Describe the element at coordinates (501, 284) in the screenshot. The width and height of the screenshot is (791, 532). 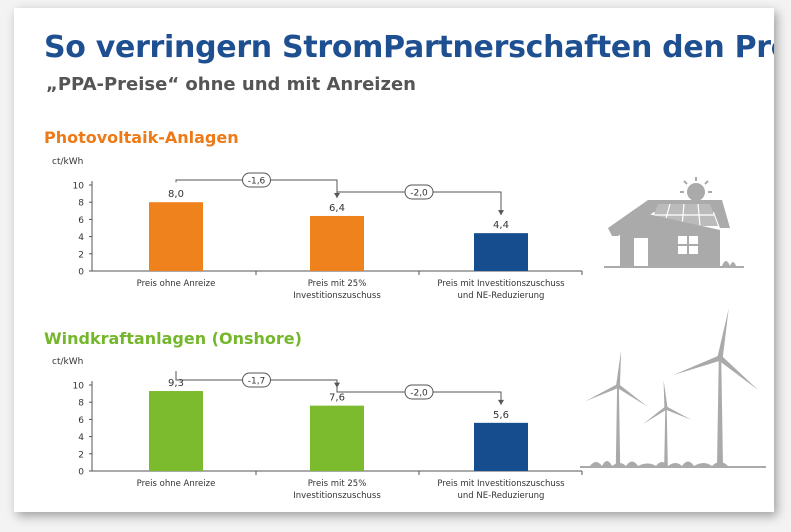
I see `pv-category-label-3: Preis mit Investitionszuschuss` at that location.